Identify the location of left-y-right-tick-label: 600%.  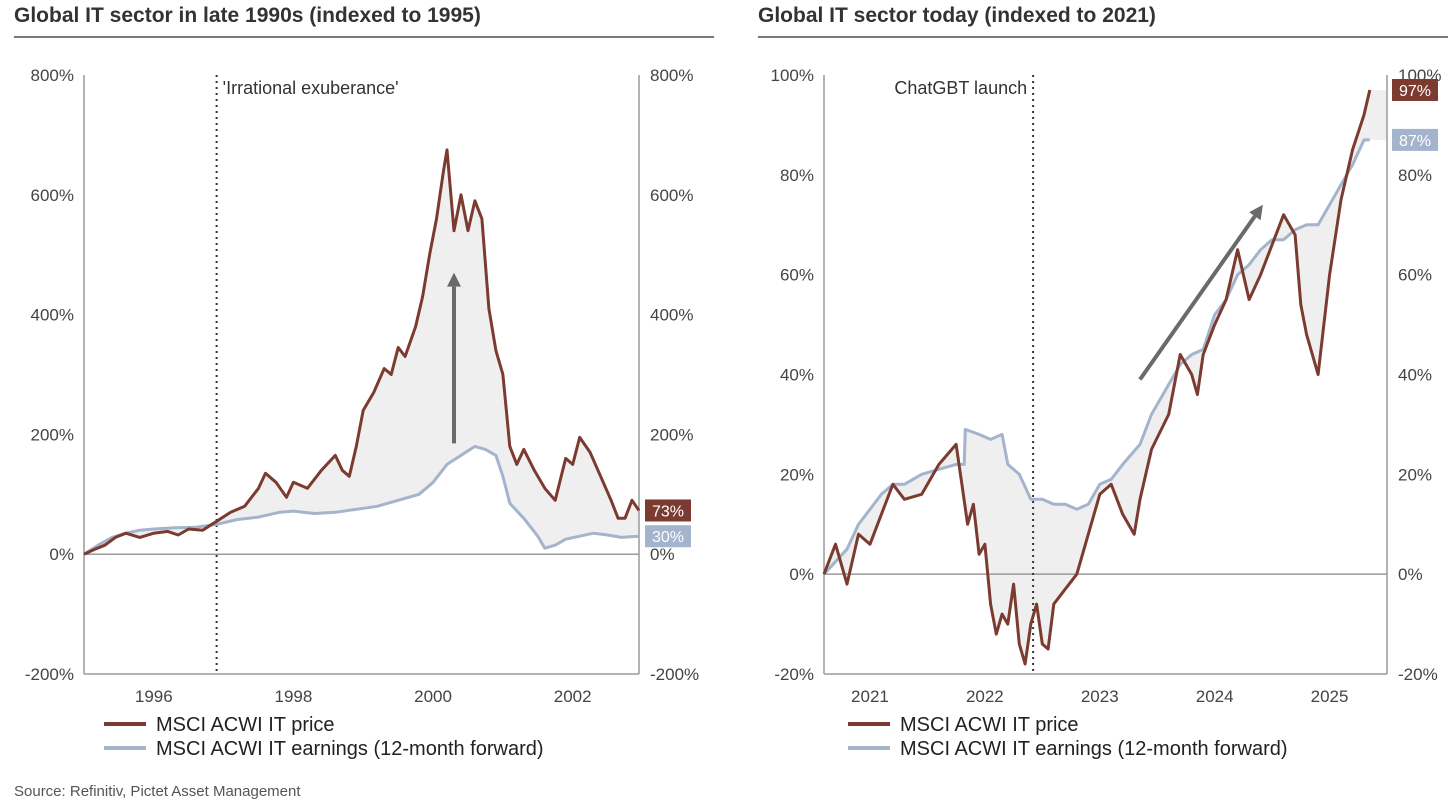
(671, 195).